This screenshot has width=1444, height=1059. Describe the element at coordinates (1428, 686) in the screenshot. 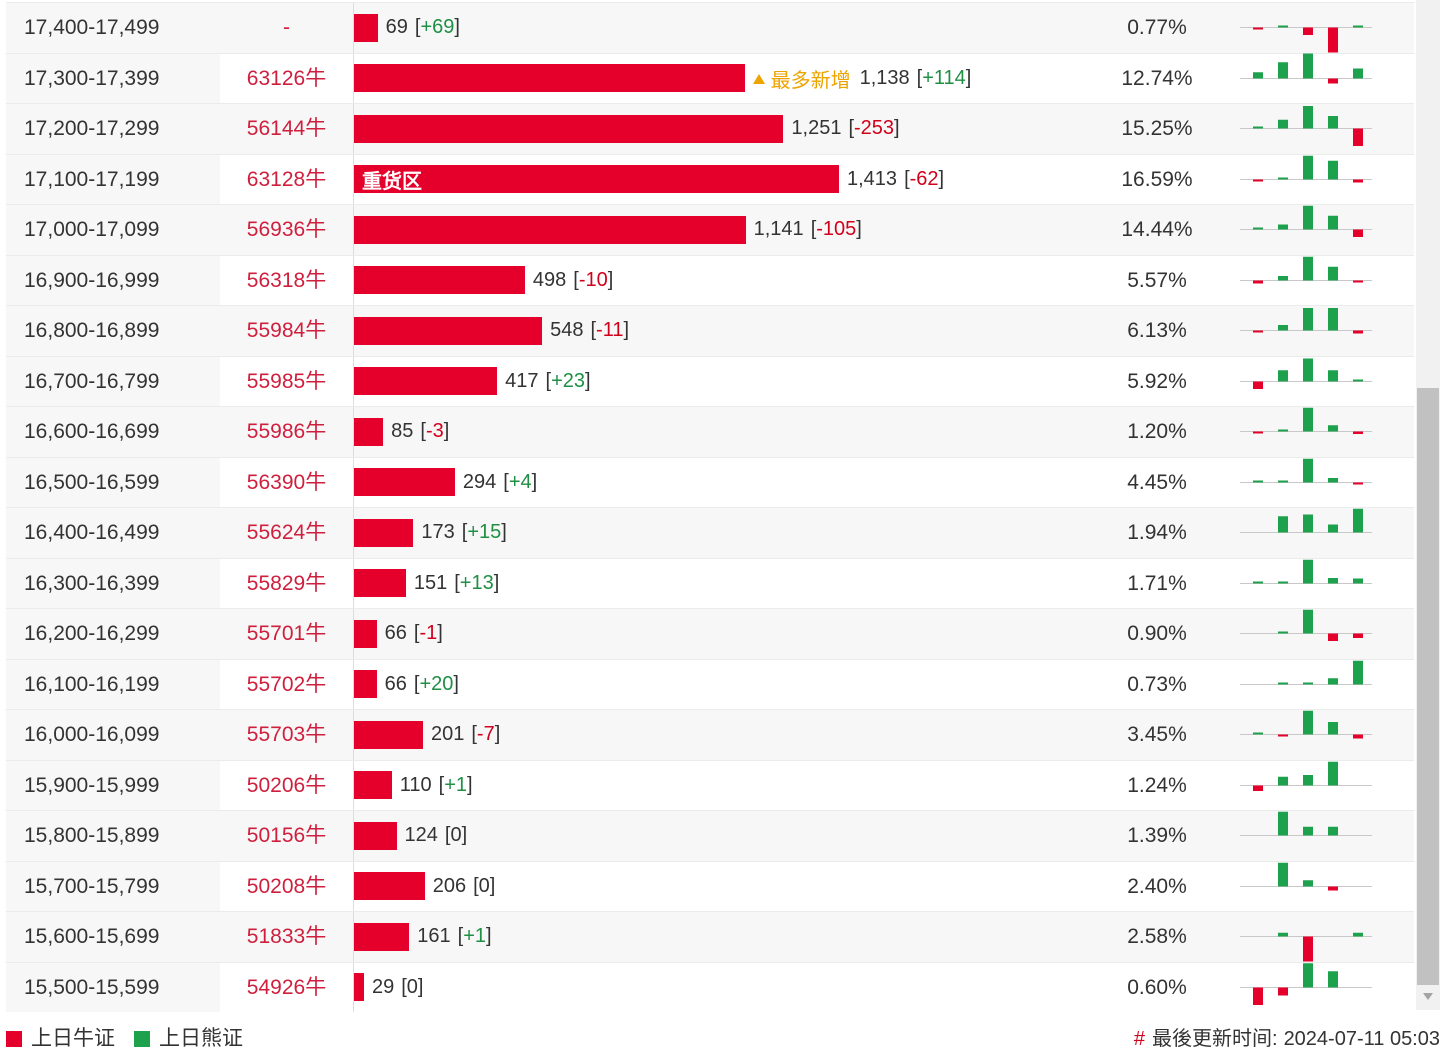

I see `scrollbar-thumb` at that location.